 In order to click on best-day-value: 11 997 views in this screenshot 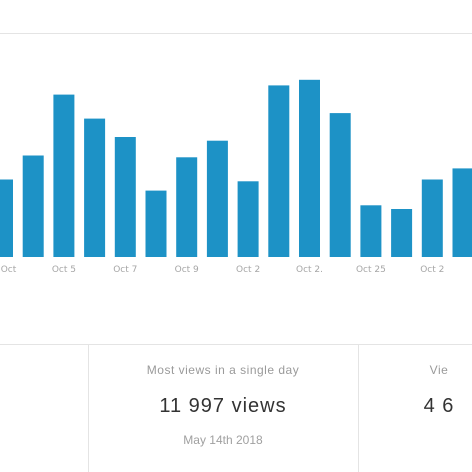, I will do `click(223, 406)`.